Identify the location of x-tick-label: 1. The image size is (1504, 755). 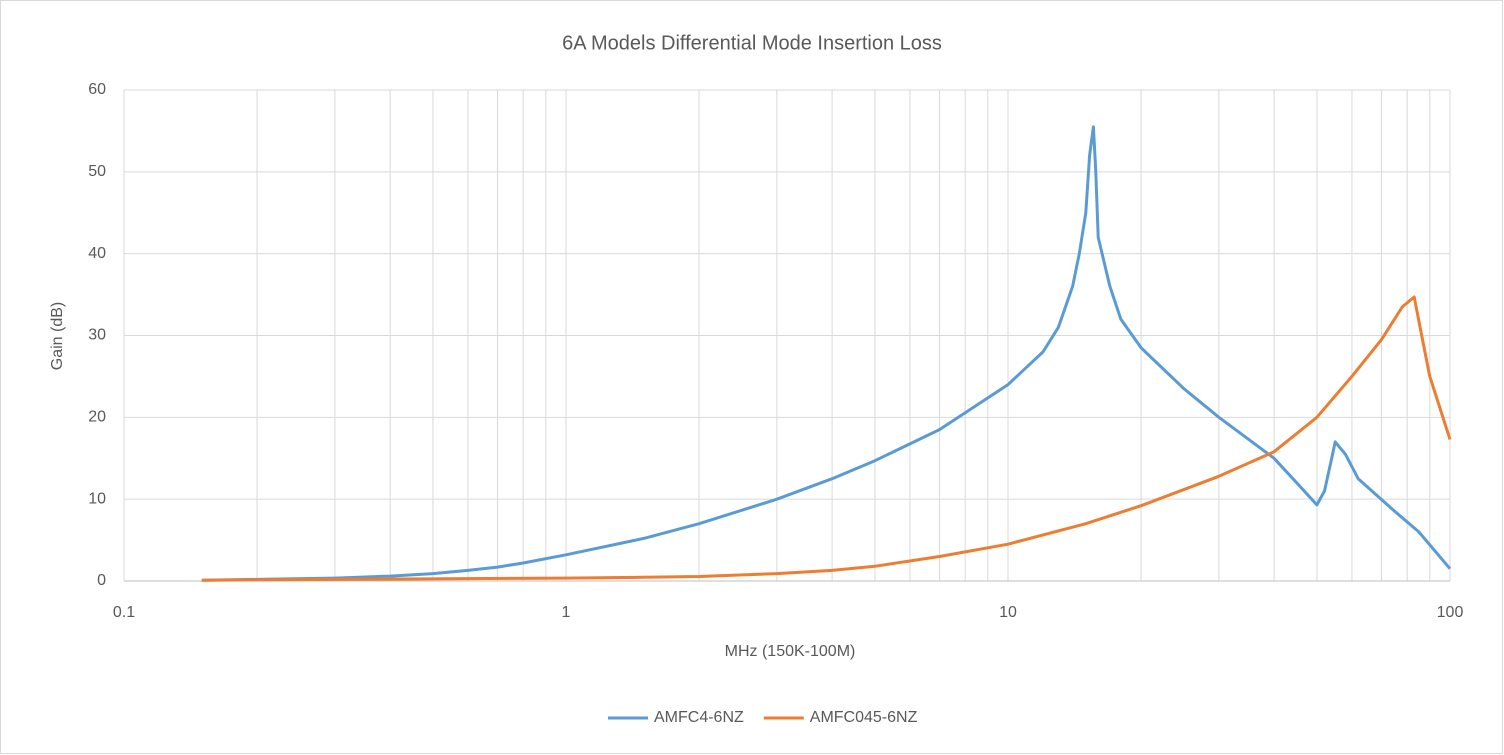
(566, 612).